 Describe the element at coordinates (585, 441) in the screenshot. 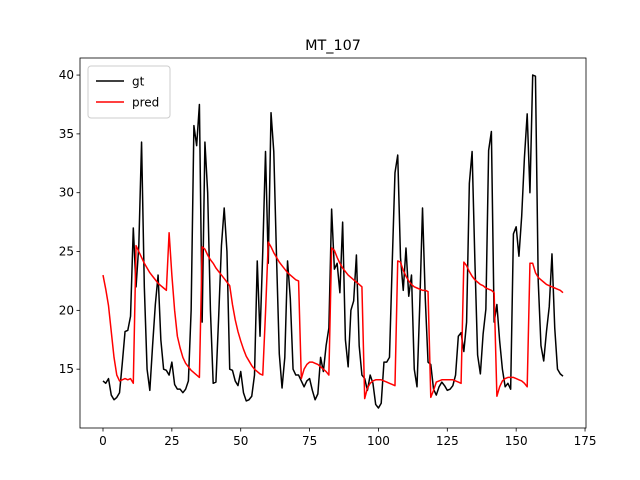

I see `x-tick-label: 175` at that location.